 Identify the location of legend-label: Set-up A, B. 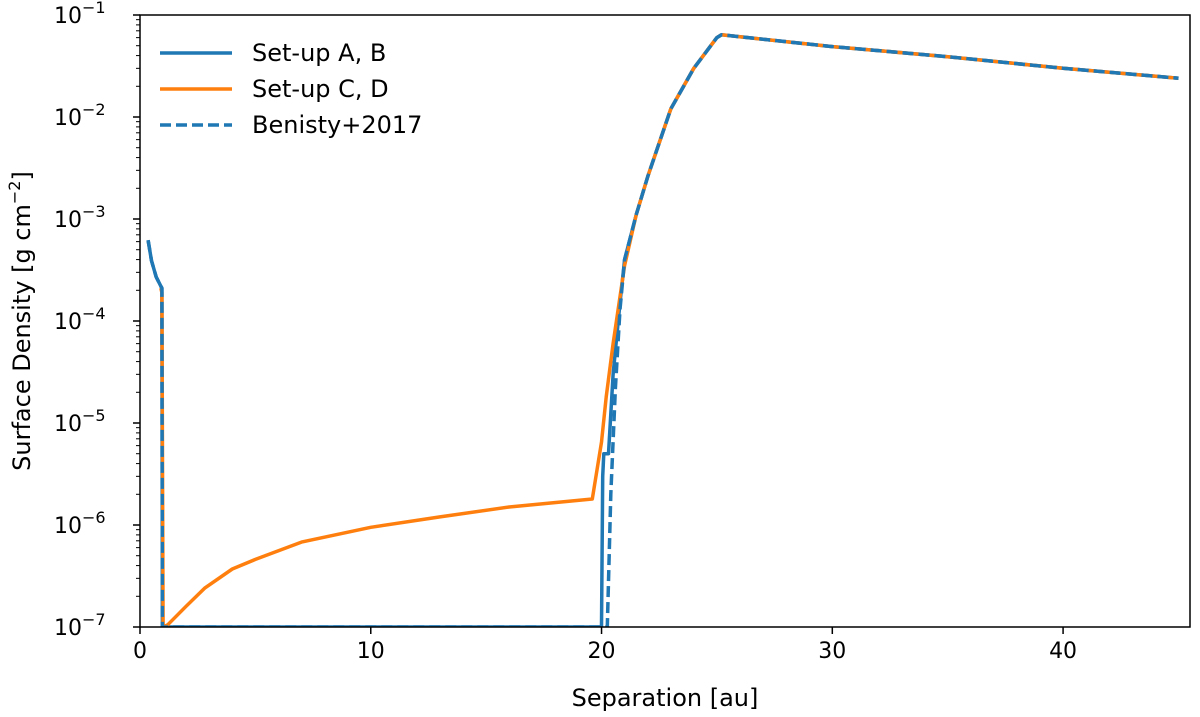
(319, 53).